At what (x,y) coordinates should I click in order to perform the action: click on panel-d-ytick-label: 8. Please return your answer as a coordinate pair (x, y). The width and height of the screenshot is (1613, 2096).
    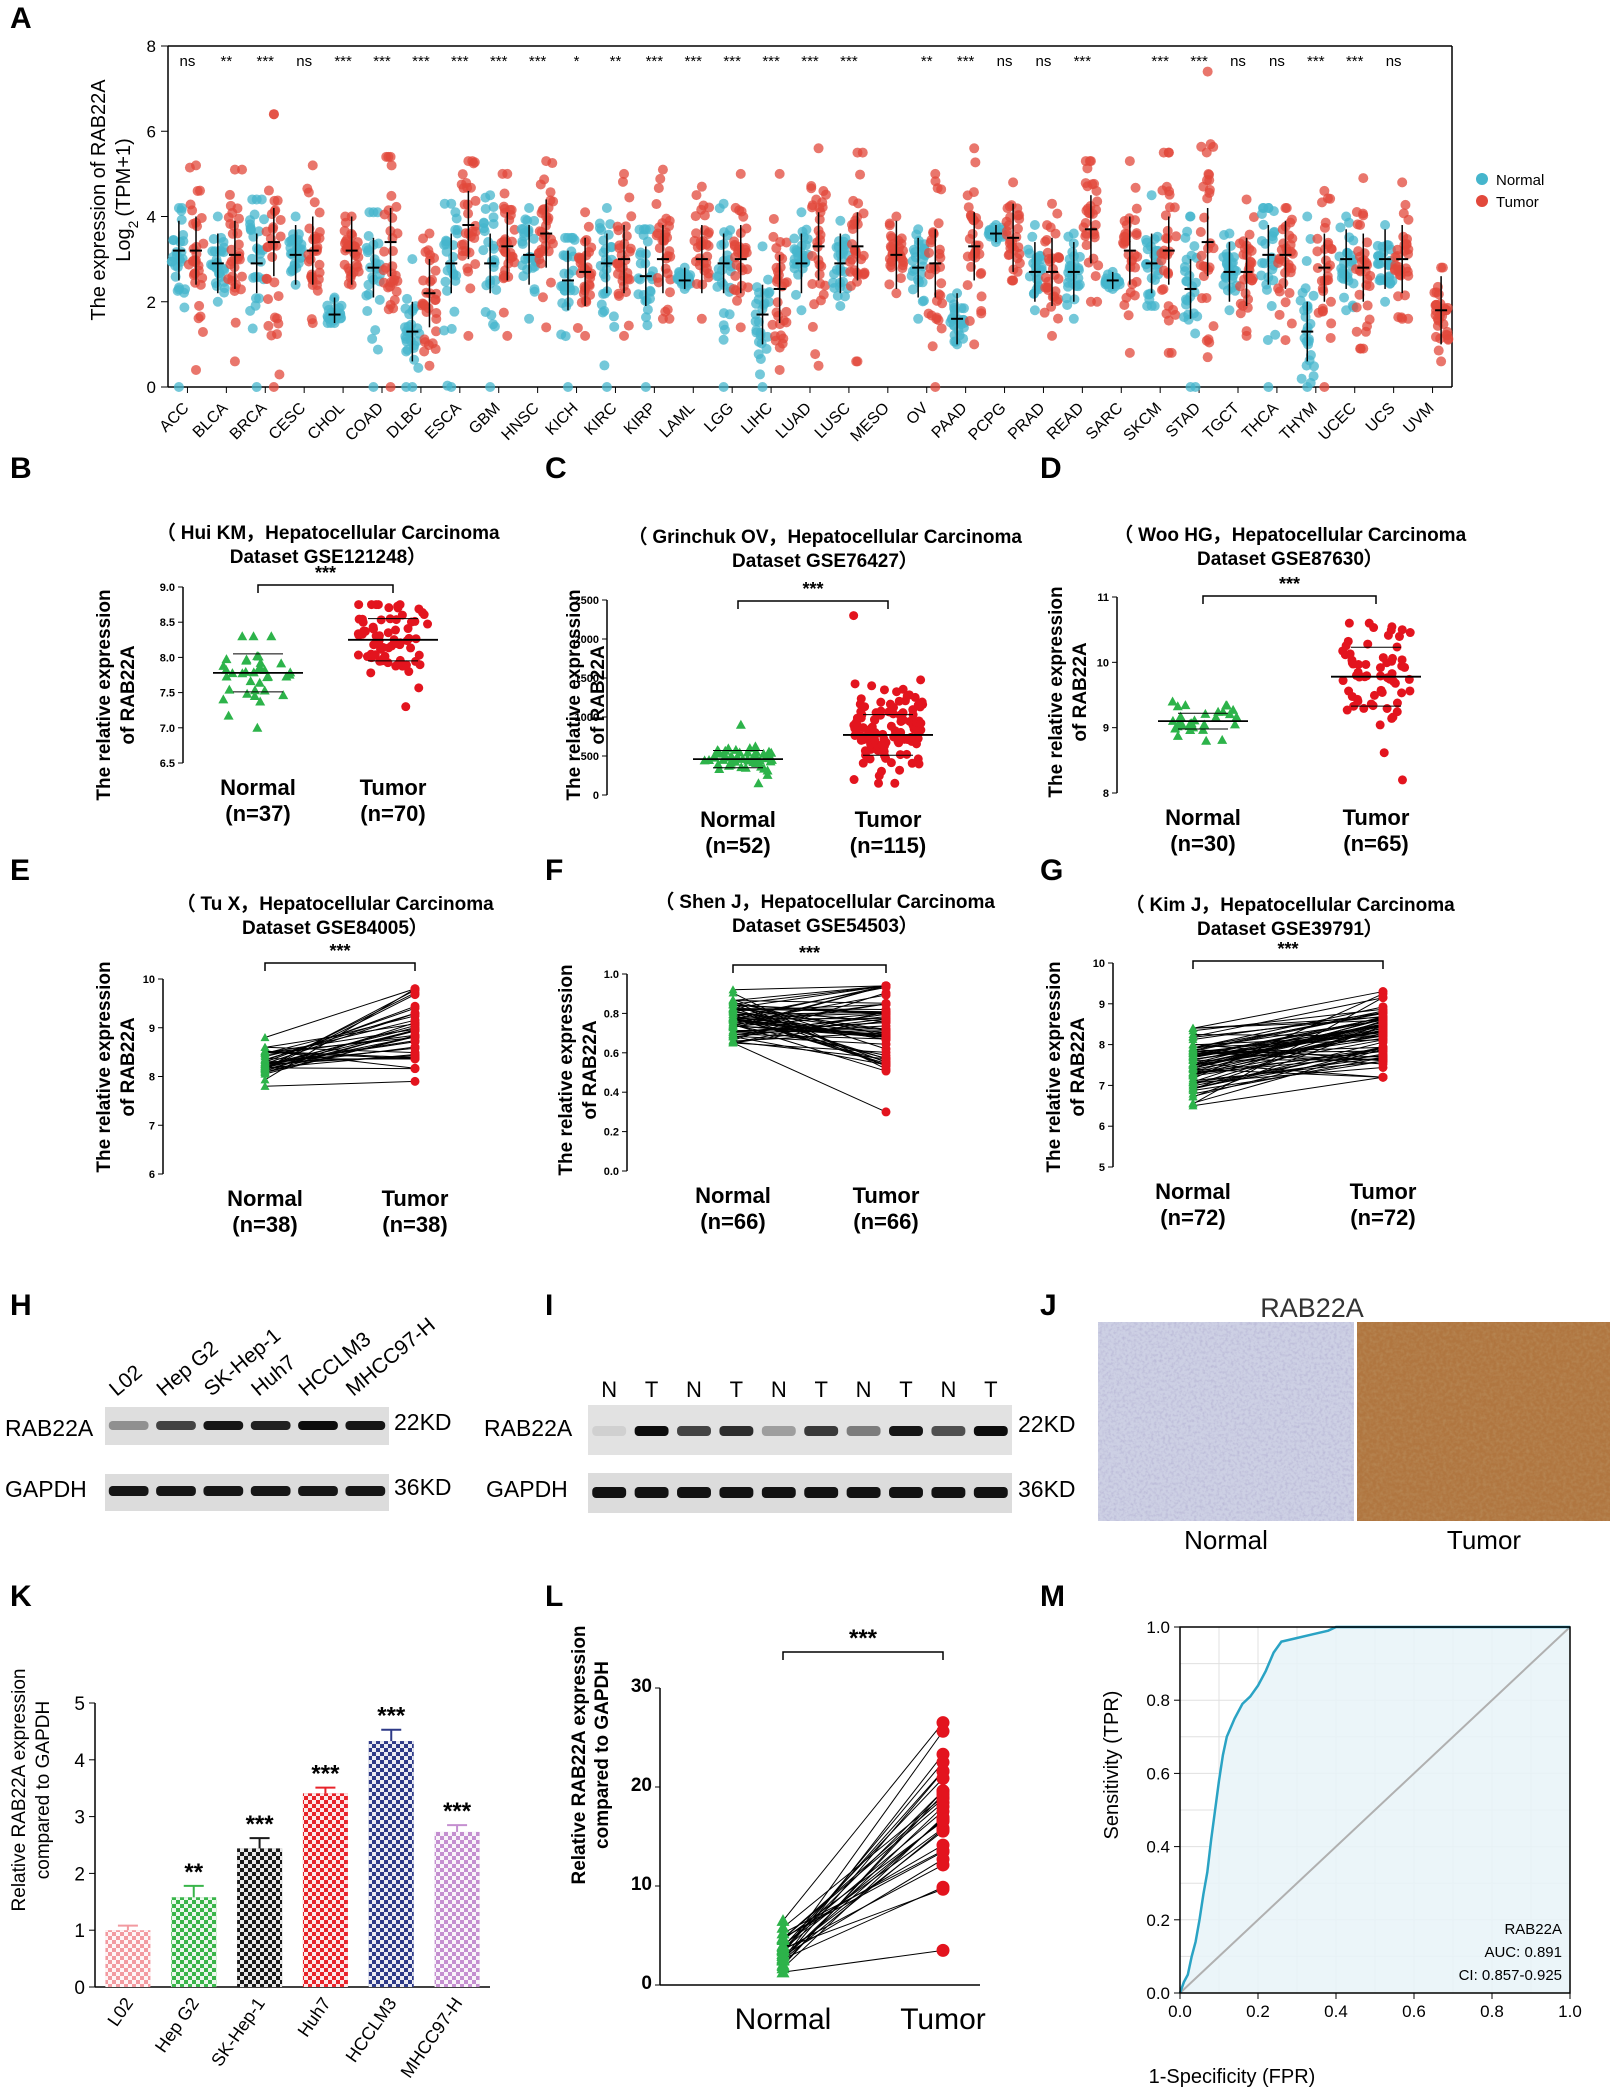
    Looking at the image, I should click on (1106, 794).